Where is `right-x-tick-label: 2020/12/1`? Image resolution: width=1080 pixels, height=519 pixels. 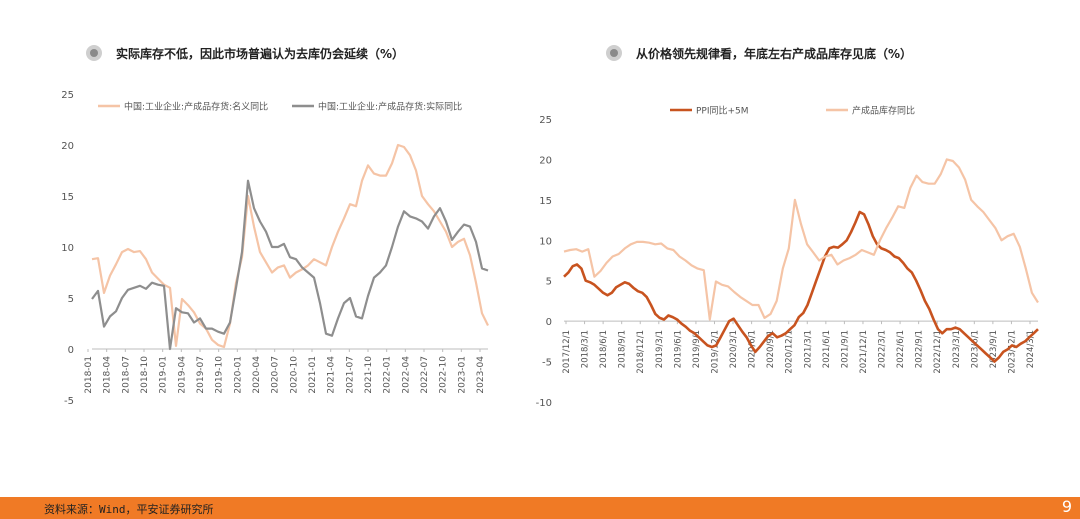 right-x-tick-label: 2020/12/1 is located at coordinates (790, 352).